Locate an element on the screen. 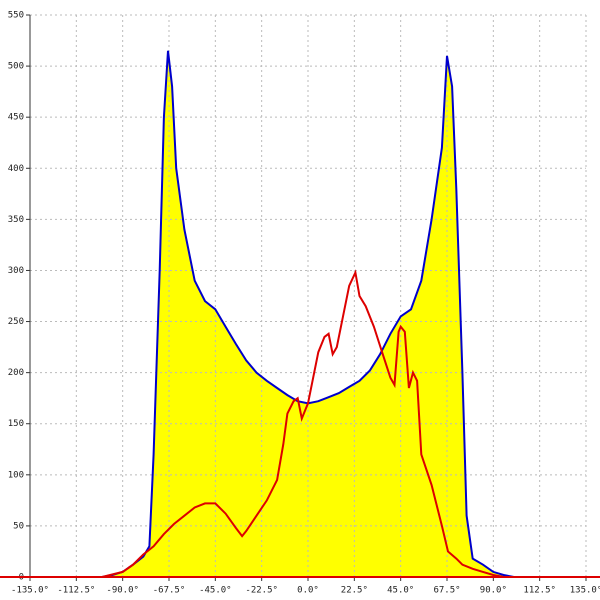  x-tick-label: -45.0° is located at coordinates (215, 591).